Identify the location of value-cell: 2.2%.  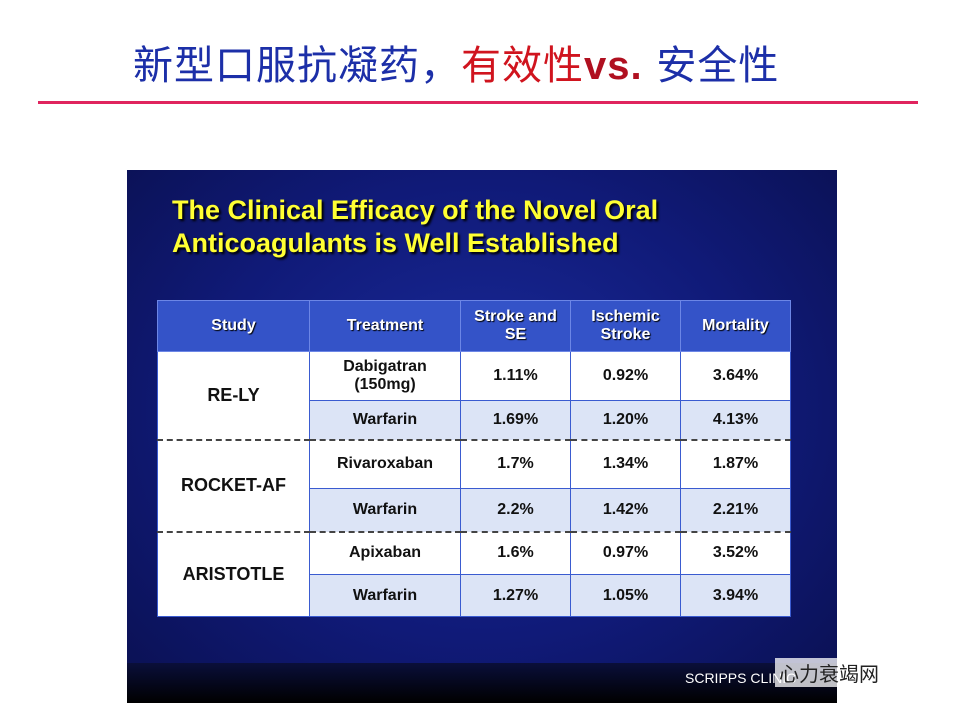
(515, 510).